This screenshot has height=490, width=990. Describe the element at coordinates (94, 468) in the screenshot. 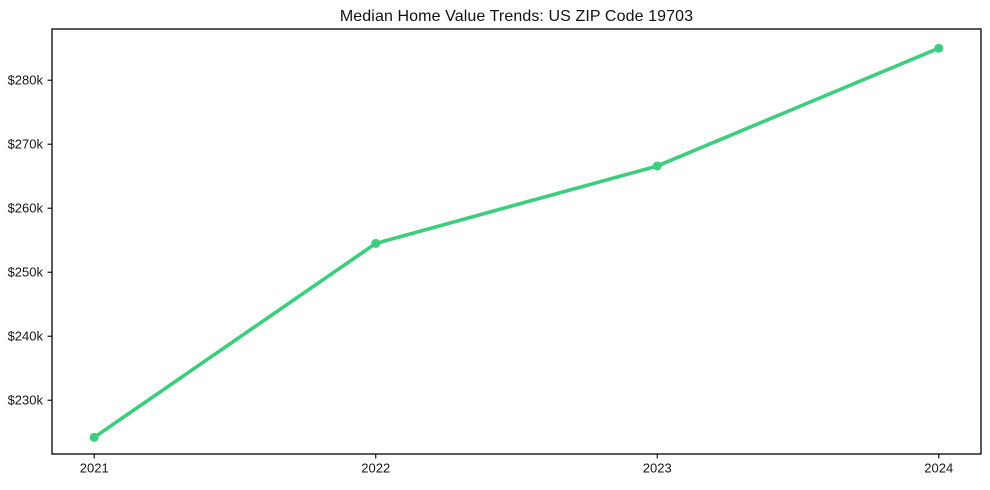

I see `x-tick-label: 2021` at that location.